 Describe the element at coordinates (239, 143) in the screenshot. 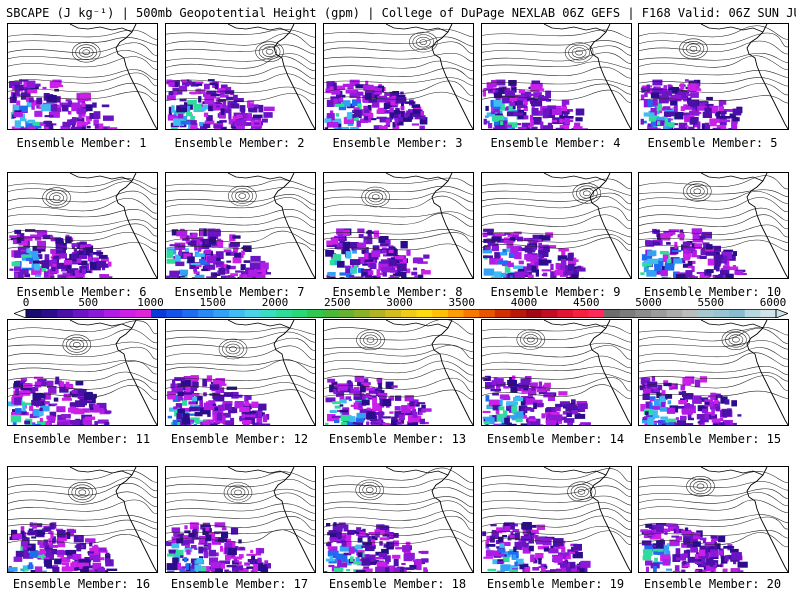

I see `ensemble-member-label: Ensemble Member: 2` at that location.